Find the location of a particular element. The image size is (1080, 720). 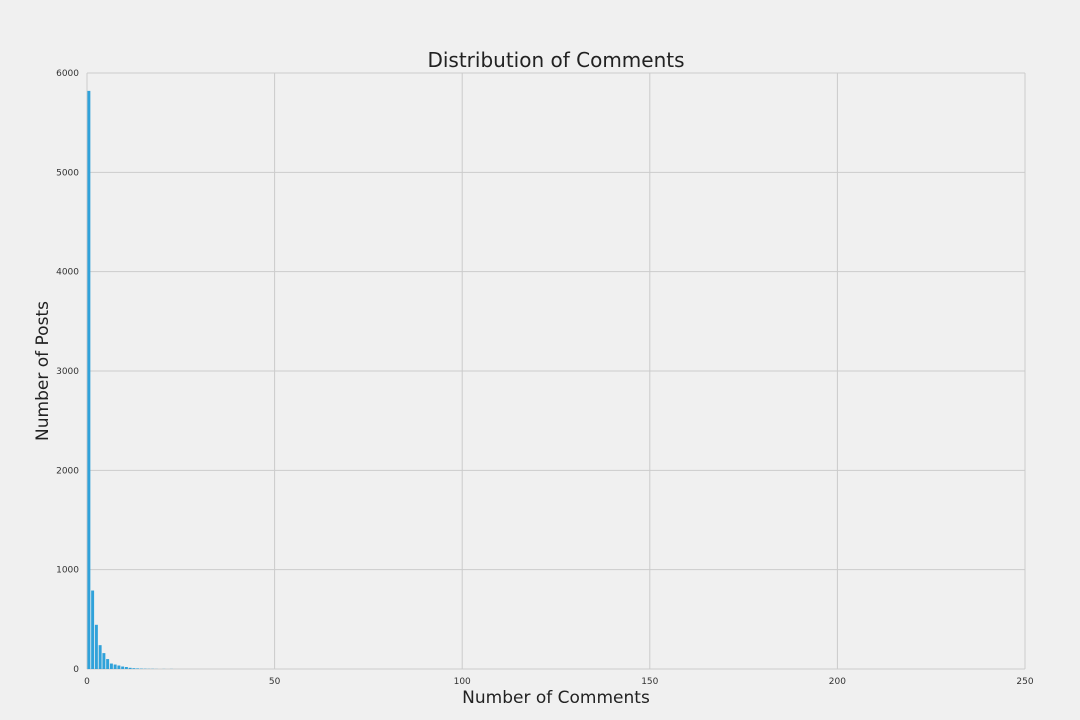

x-tick-label-3: 150 is located at coordinates (649, 682).